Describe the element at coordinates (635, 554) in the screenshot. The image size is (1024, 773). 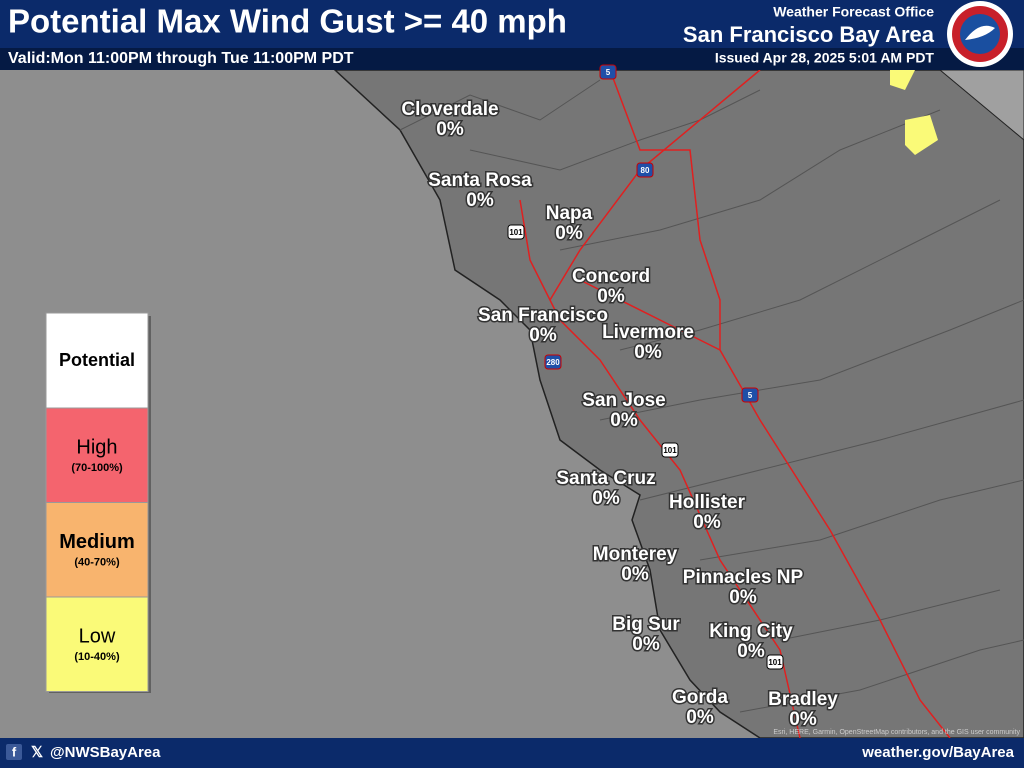
I see `city-name: Monterey` at that location.